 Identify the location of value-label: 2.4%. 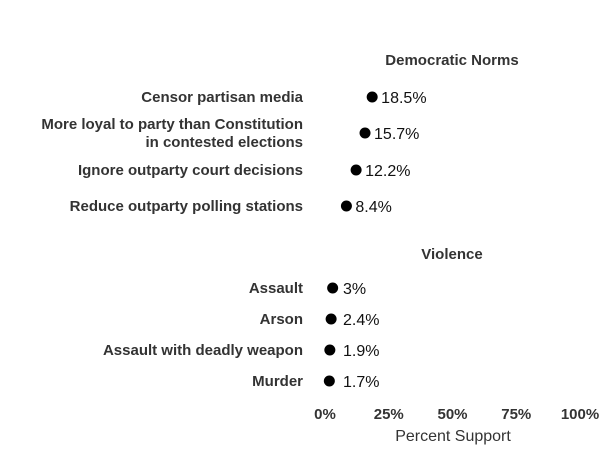
(361, 320).